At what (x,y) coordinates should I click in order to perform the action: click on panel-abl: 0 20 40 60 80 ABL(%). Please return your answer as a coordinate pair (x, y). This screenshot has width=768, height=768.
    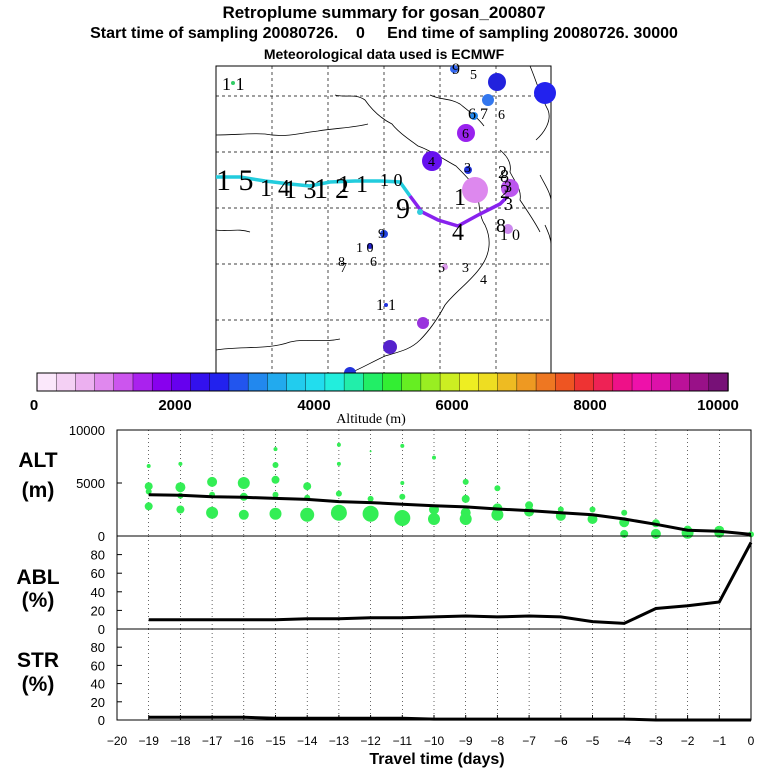
    Looking at the image, I should click on (384, 586).